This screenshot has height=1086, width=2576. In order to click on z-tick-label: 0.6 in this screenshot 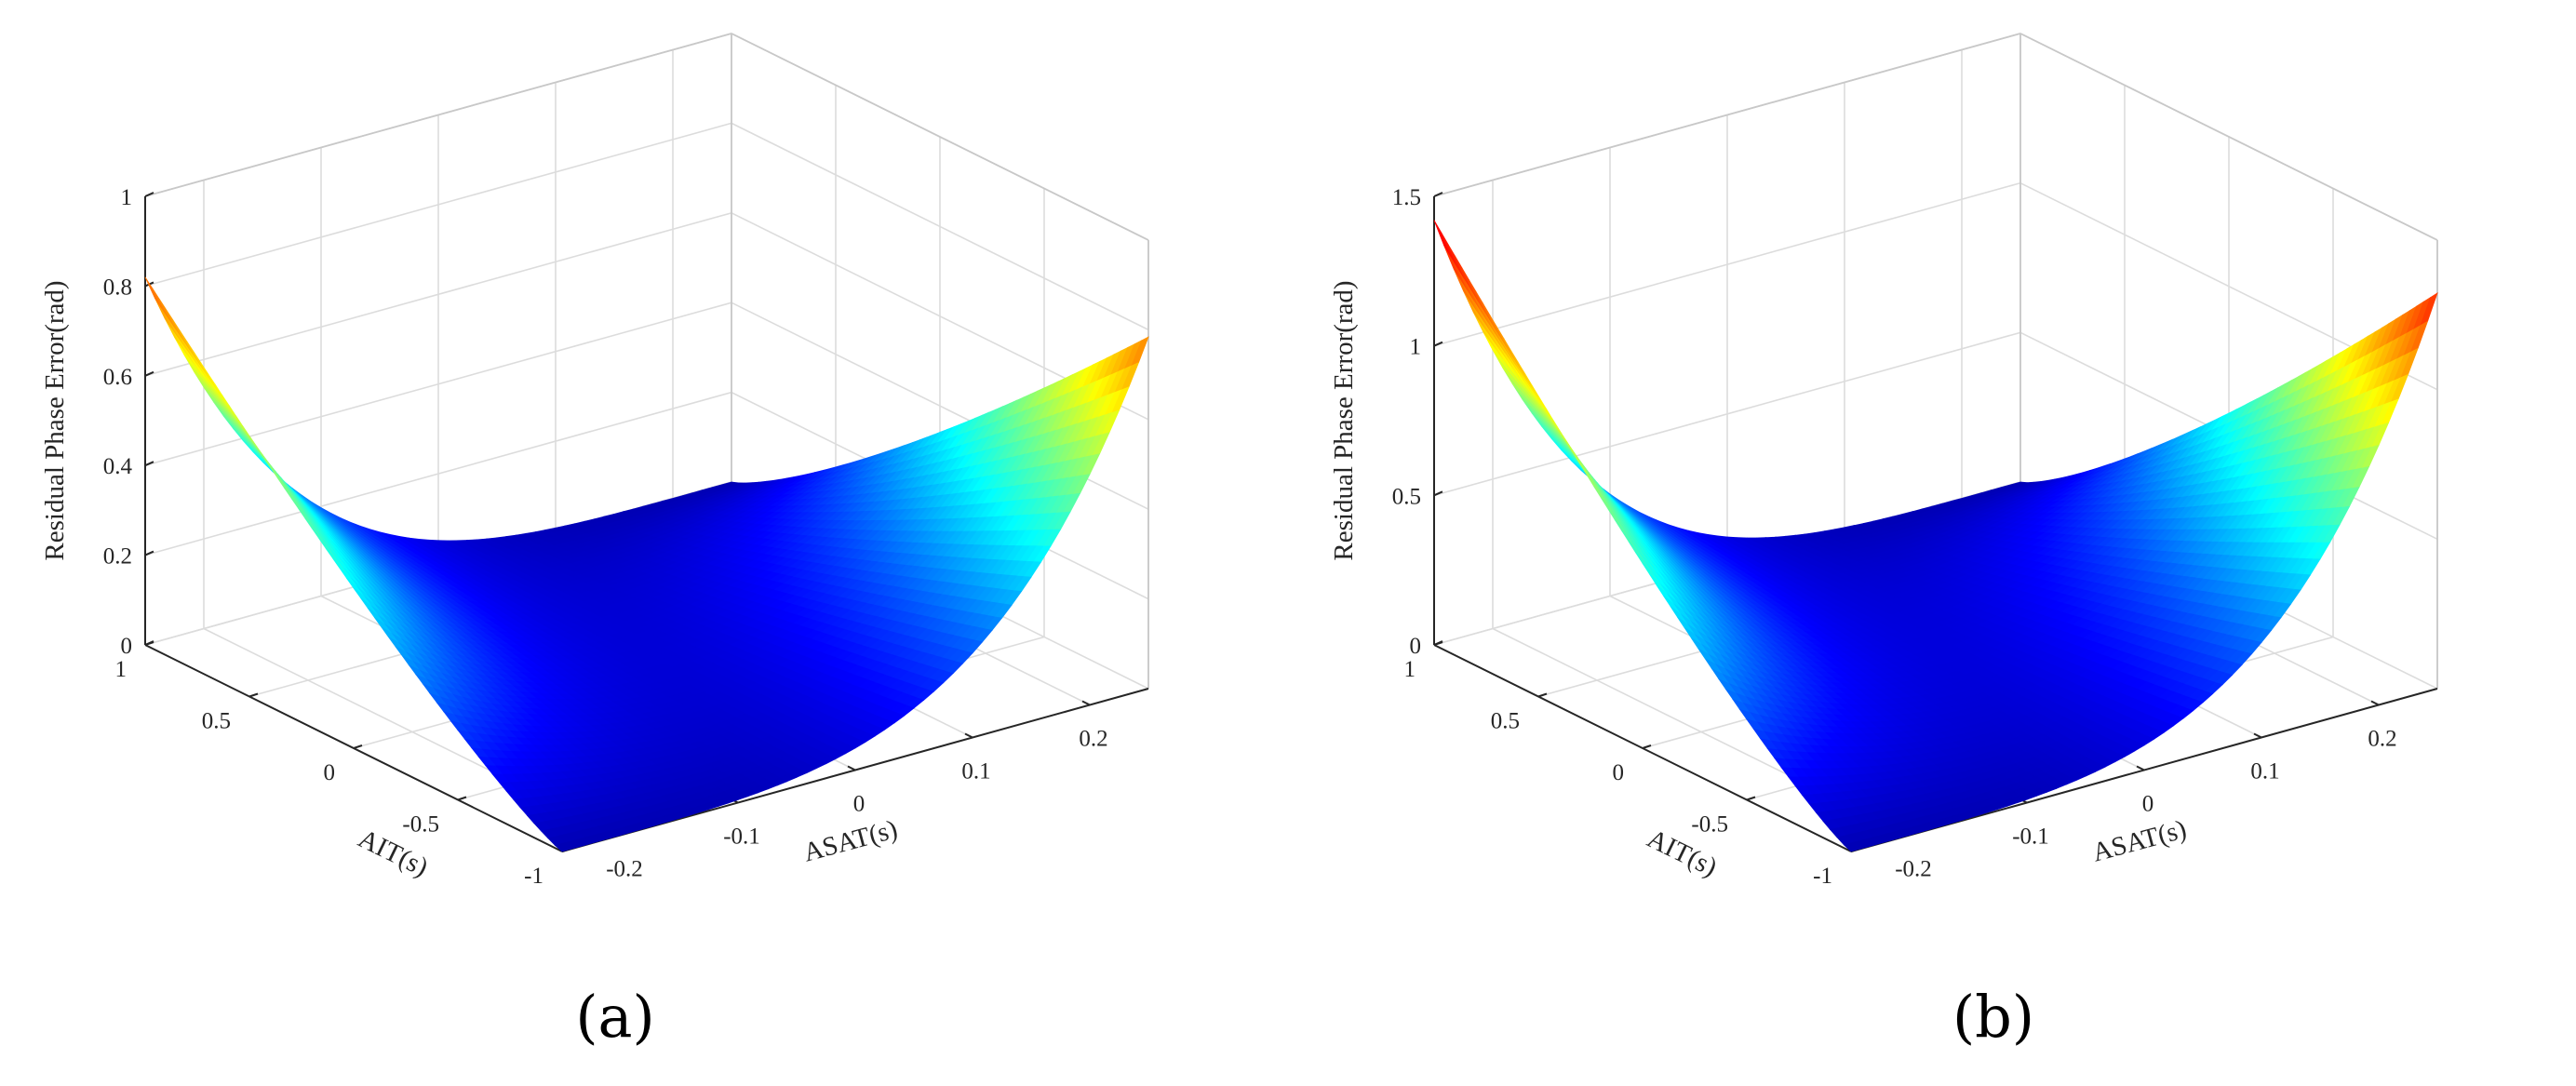, I will do `click(117, 377)`.